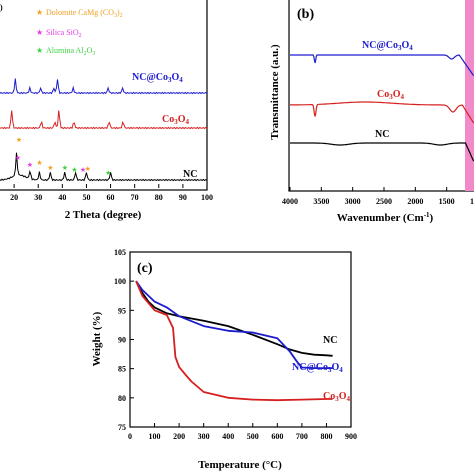 This screenshot has height=474, width=474. Describe the element at coordinates (472, 201) in the screenshot. I see `ftir-tick-label: 1000` at that location.